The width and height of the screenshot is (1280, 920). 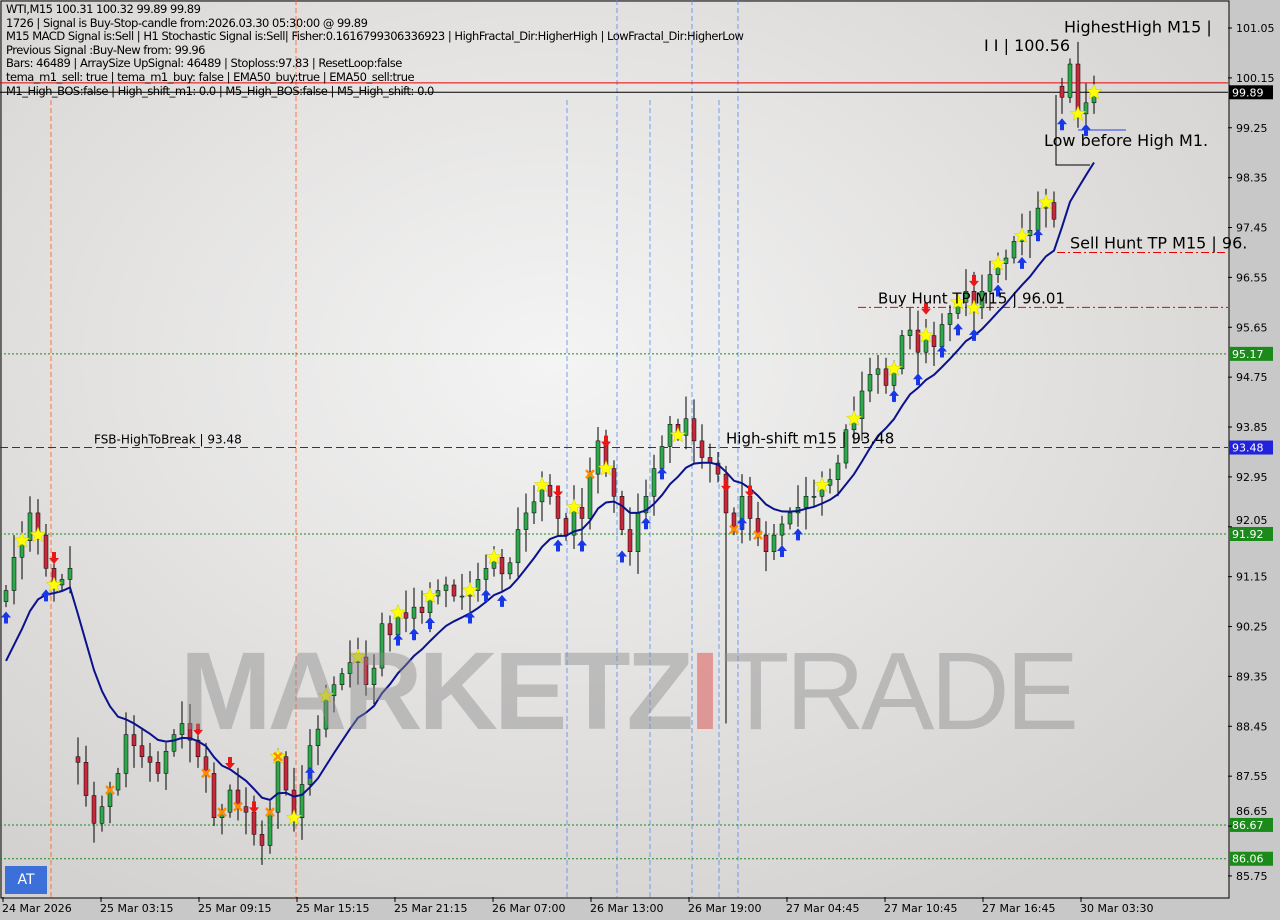 I want to click on chart-annotation: Buy Hunt TP M15 | 96.01, so click(x=971, y=298).